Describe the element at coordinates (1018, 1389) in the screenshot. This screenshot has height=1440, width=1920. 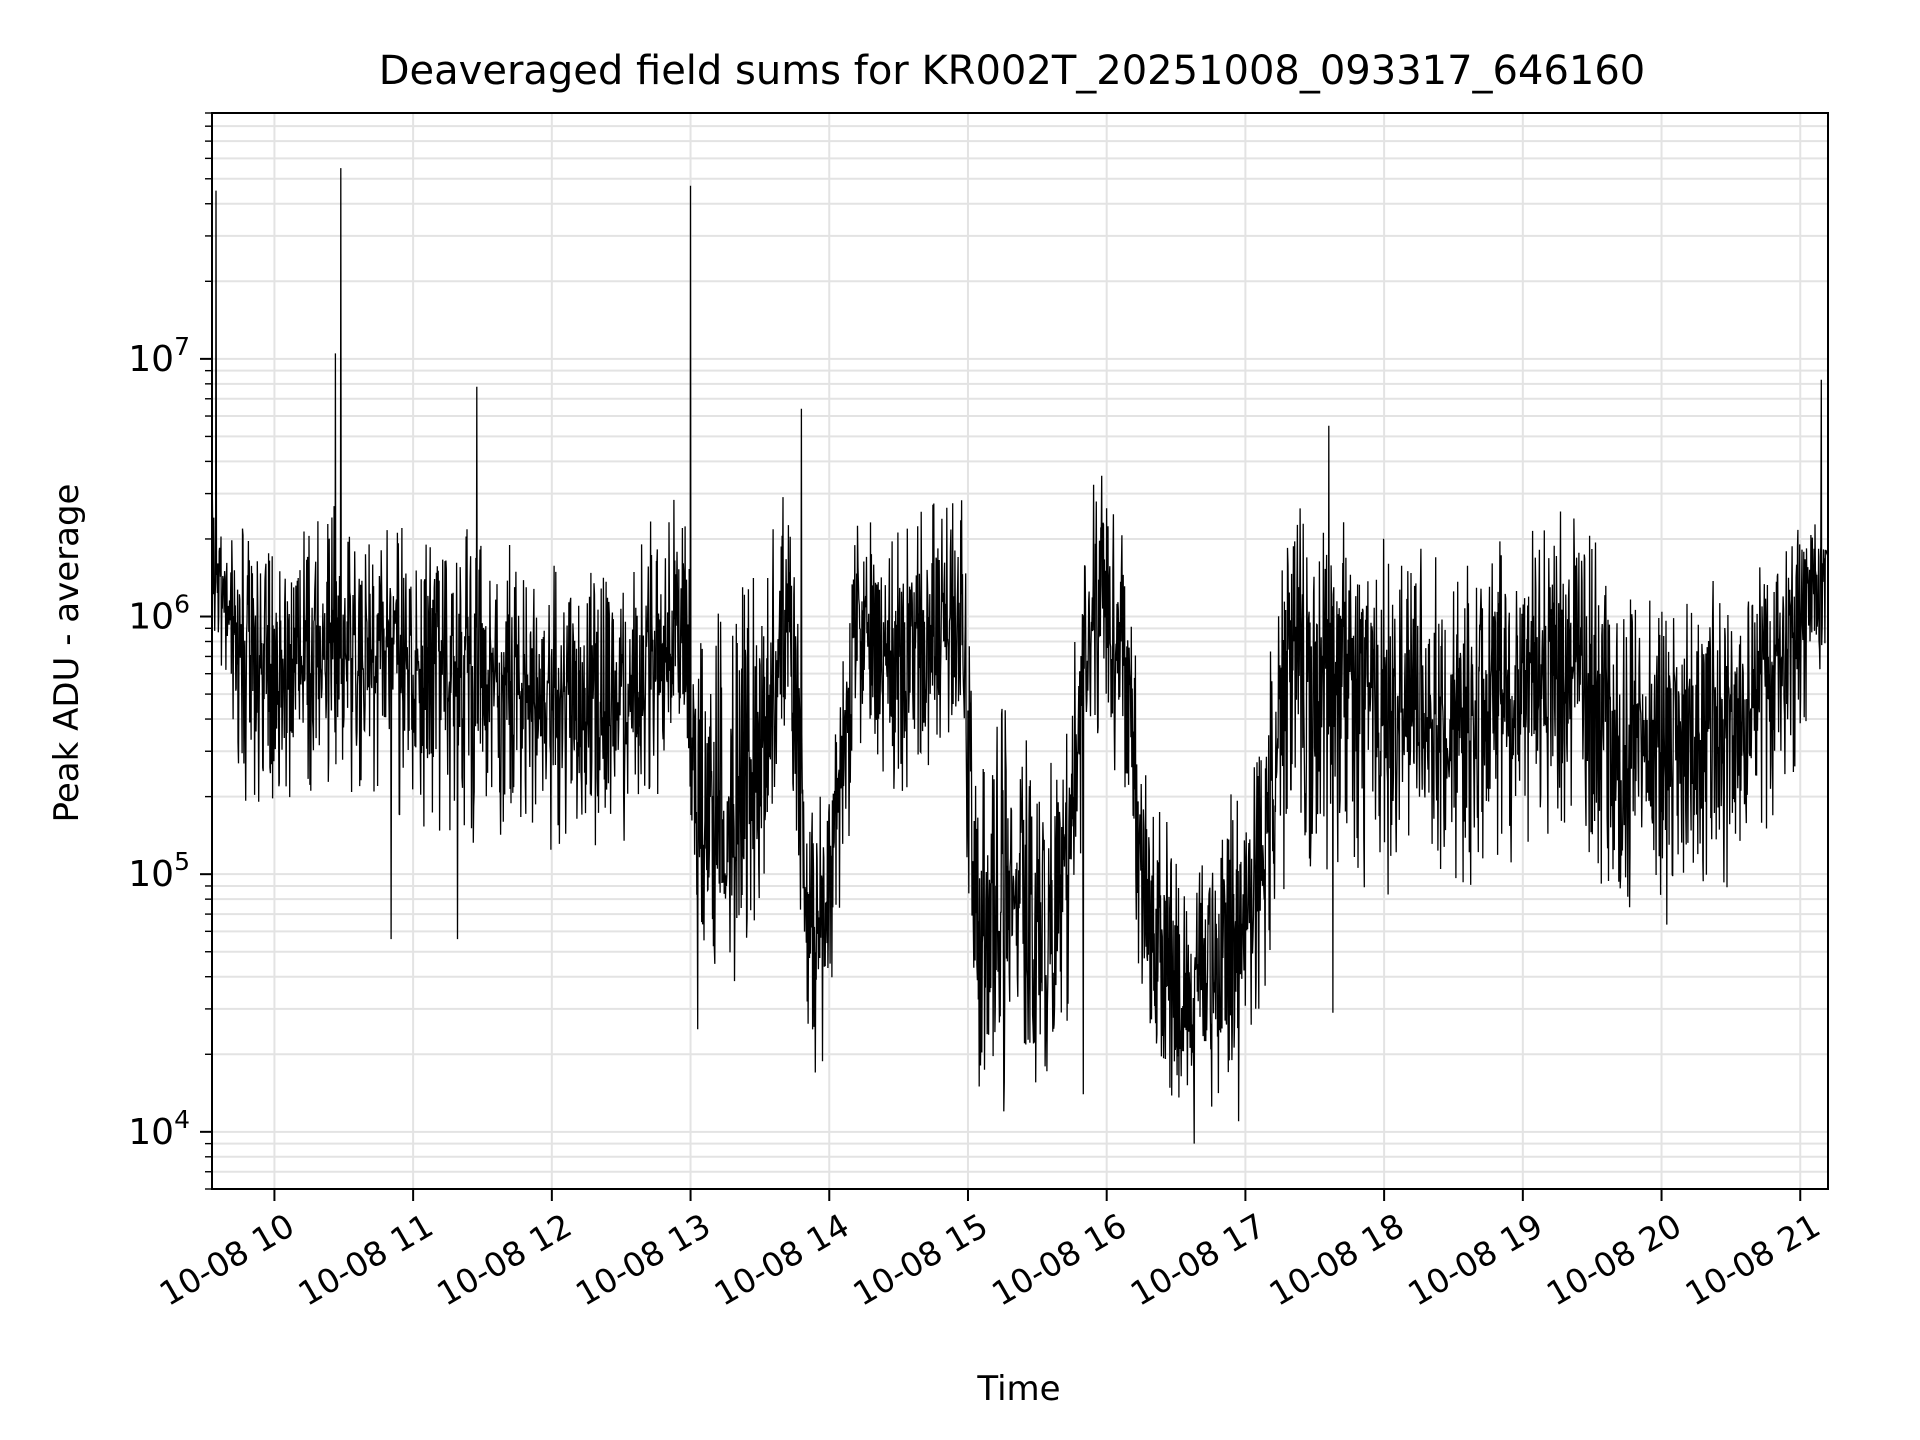
I see `x-axis-label: Time` at that location.